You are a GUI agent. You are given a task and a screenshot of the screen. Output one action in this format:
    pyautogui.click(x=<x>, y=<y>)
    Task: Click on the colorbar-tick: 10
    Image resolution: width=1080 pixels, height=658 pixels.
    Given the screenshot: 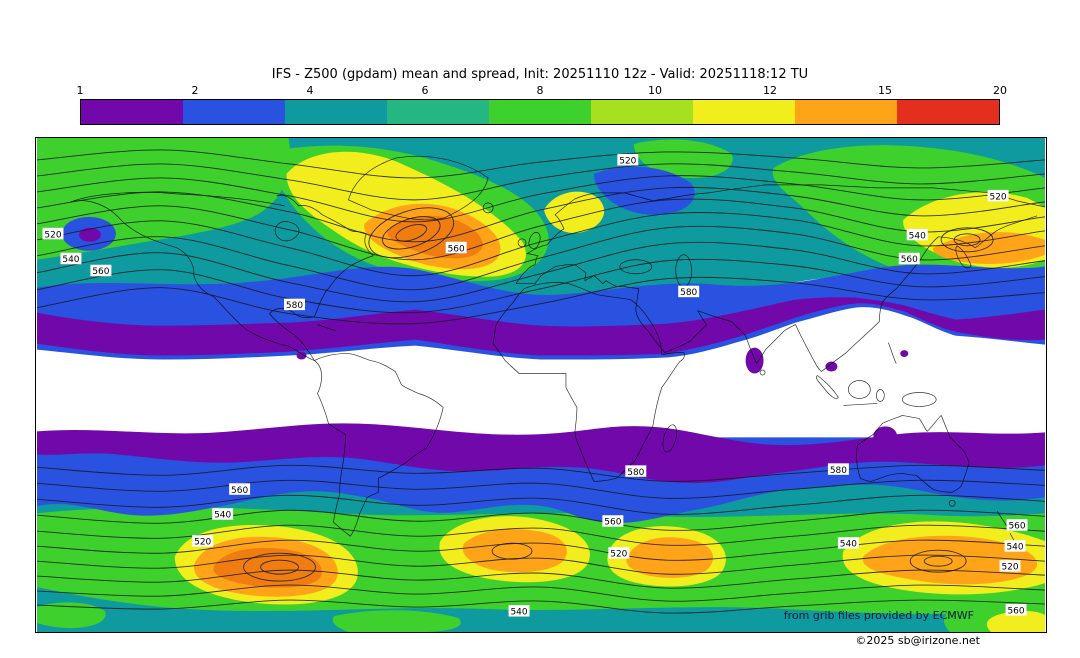 What is the action you would take?
    pyautogui.click(x=655, y=90)
    